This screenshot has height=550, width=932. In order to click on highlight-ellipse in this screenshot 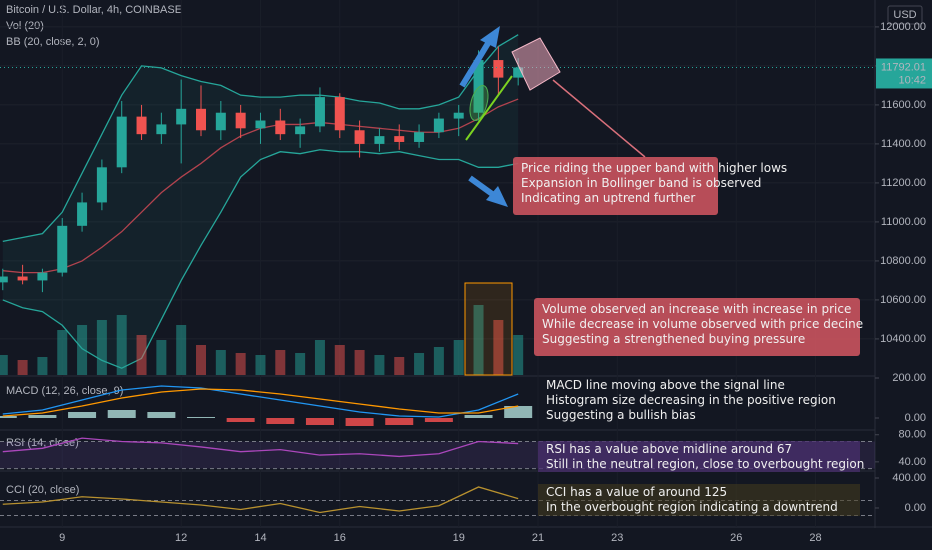, I will do `click(479, 103)`.